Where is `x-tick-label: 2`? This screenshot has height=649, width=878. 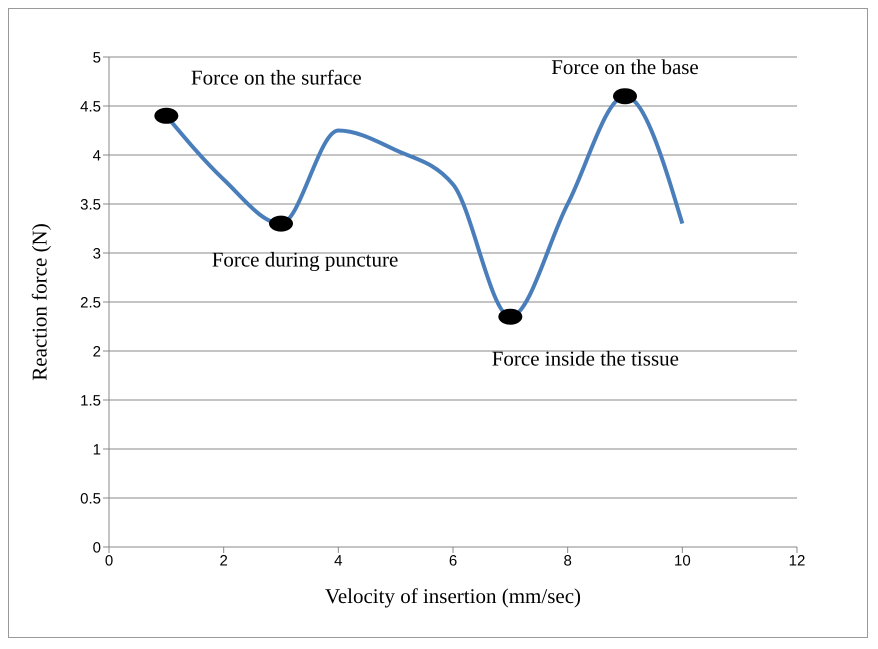 x-tick-label: 2 is located at coordinates (223, 561).